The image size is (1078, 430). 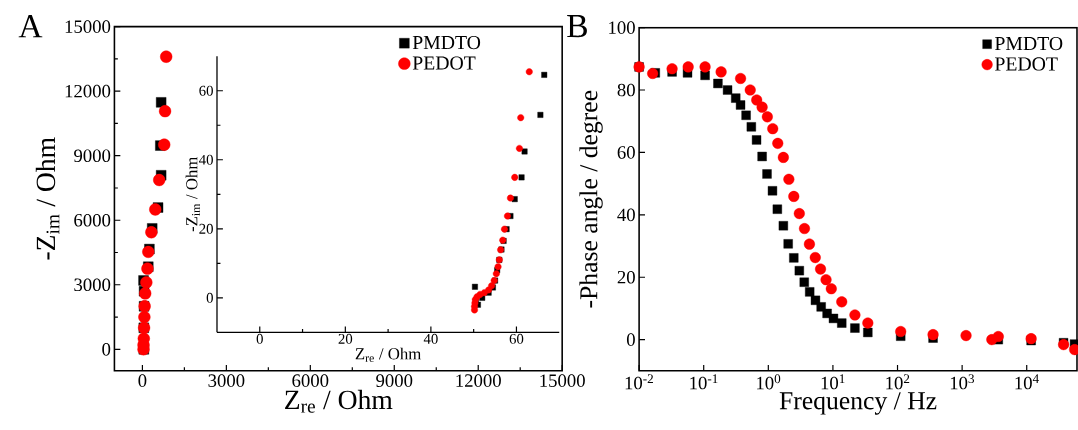 What do you see at coordinates (622, 27) in the screenshot?
I see `y-tick-label: 100` at bounding box center [622, 27].